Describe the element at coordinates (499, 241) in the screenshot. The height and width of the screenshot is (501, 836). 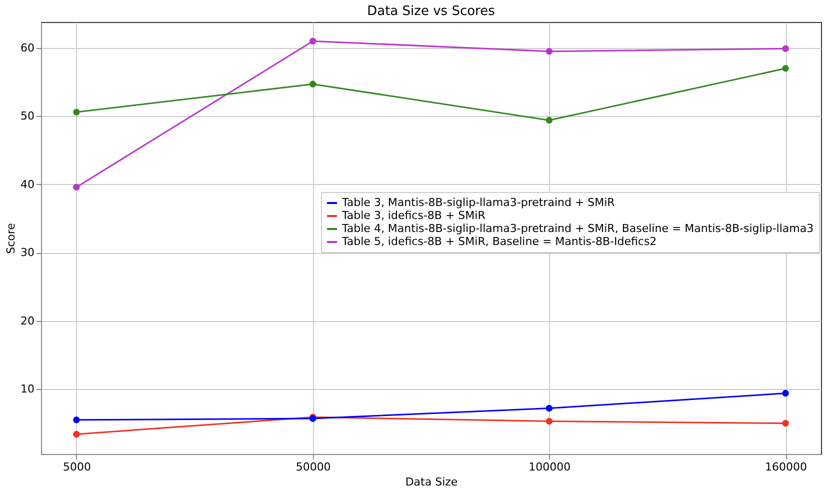
I see `legend-label: Table 5, idefics-8B + SMiR, Baseline = Mantis-8B-Idefics2` at that location.